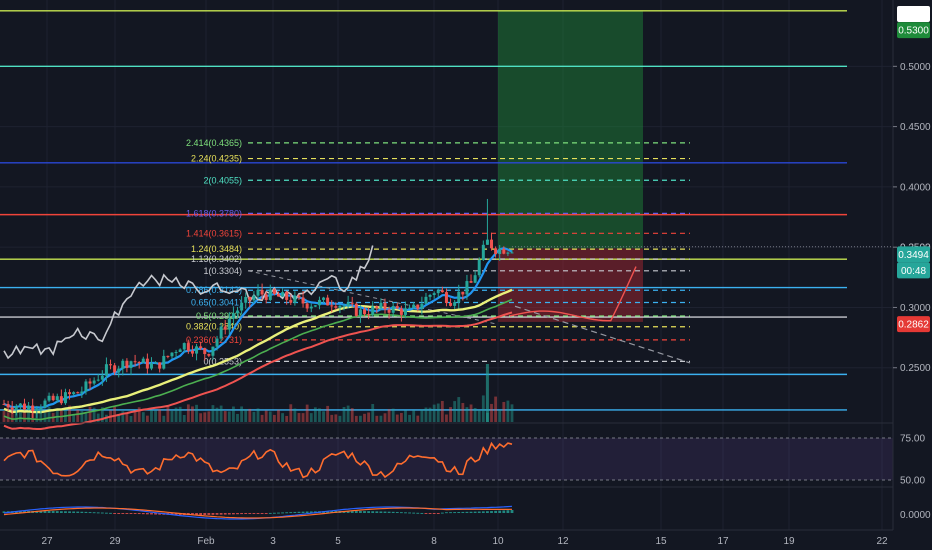 The image size is (932, 550). Describe the element at coordinates (216, 249) in the screenshot. I see `fib-level-label: 1.24(0.3484)` at that location.